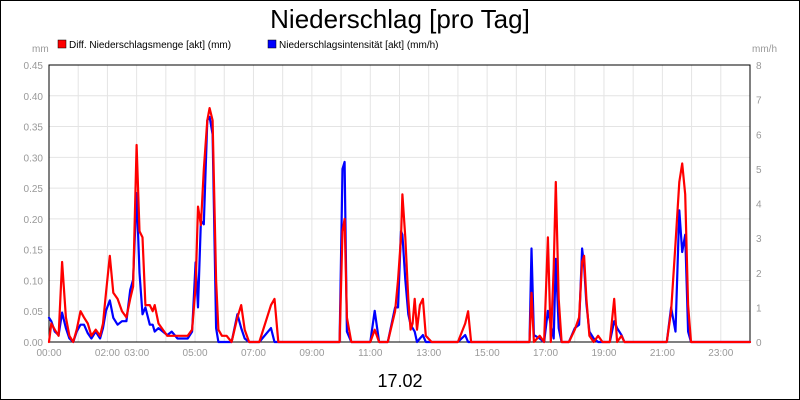 The image size is (800, 400). What do you see at coordinates (107, 353) in the screenshot?
I see `x-tick-label: 02:00` at bounding box center [107, 353].